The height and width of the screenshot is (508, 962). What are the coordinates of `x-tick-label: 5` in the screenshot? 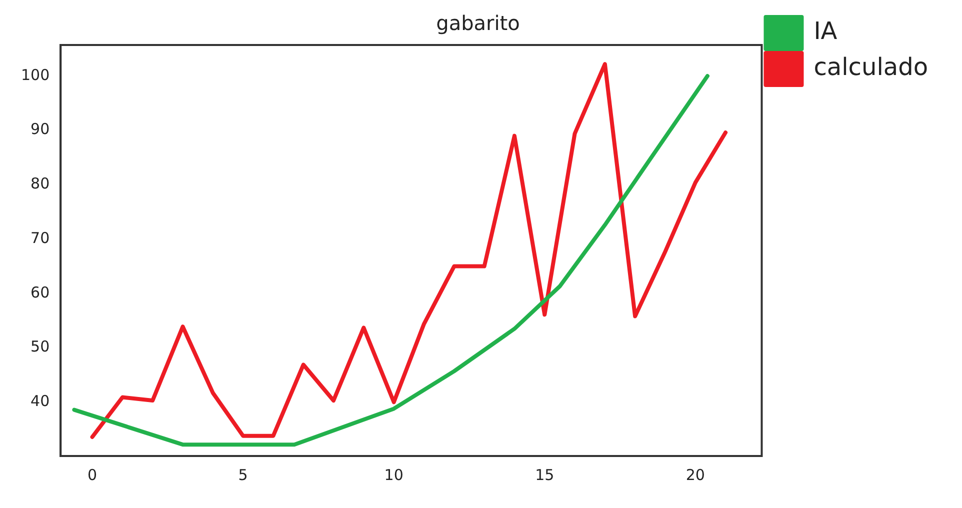 It's located at (243, 475).